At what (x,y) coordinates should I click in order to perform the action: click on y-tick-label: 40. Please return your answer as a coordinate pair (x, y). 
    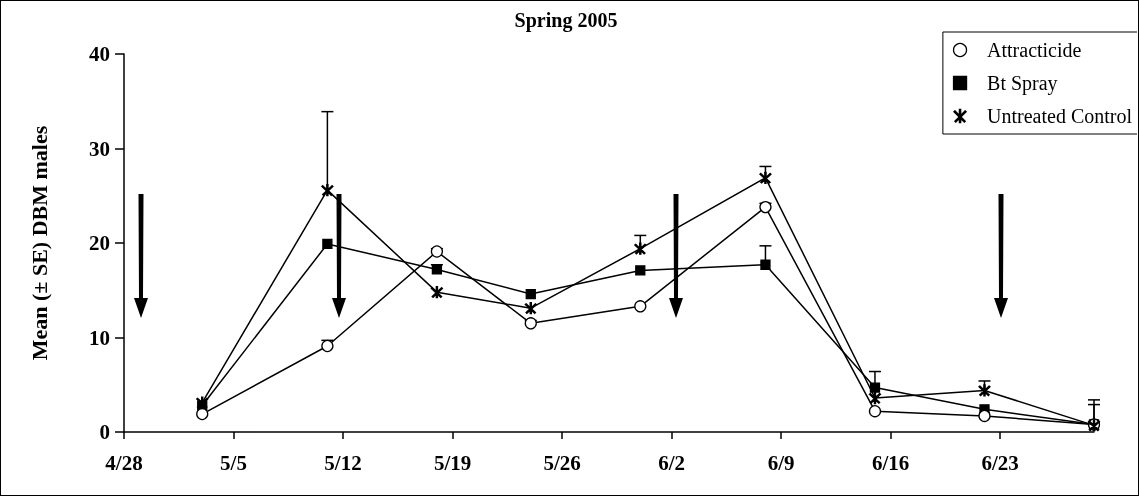
    Looking at the image, I should click on (99, 54).